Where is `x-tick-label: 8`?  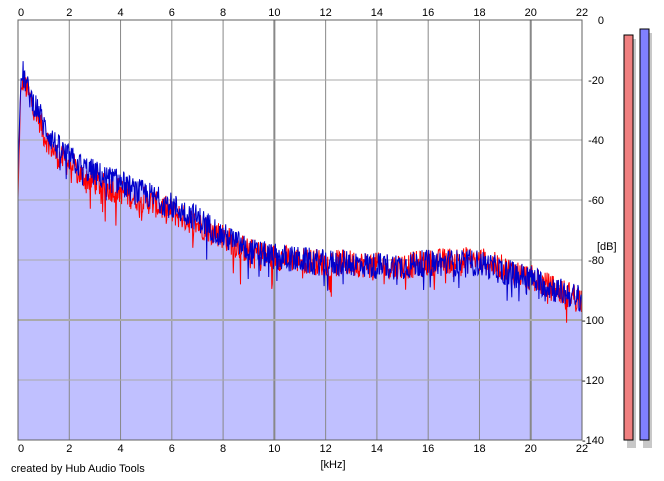
x-tick-label: 8 is located at coordinates (223, 449).